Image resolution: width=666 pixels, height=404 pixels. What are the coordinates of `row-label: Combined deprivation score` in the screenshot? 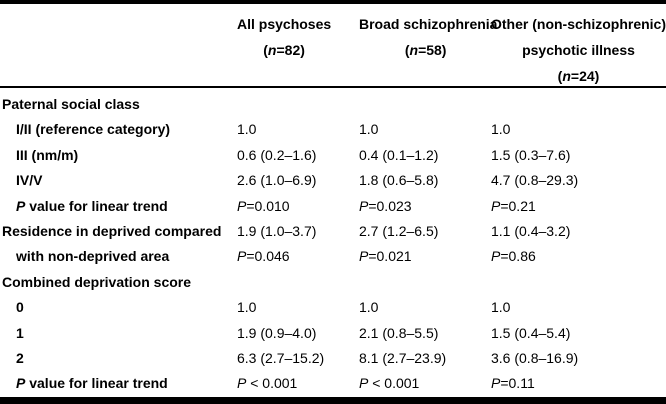 It's located at (97, 281).